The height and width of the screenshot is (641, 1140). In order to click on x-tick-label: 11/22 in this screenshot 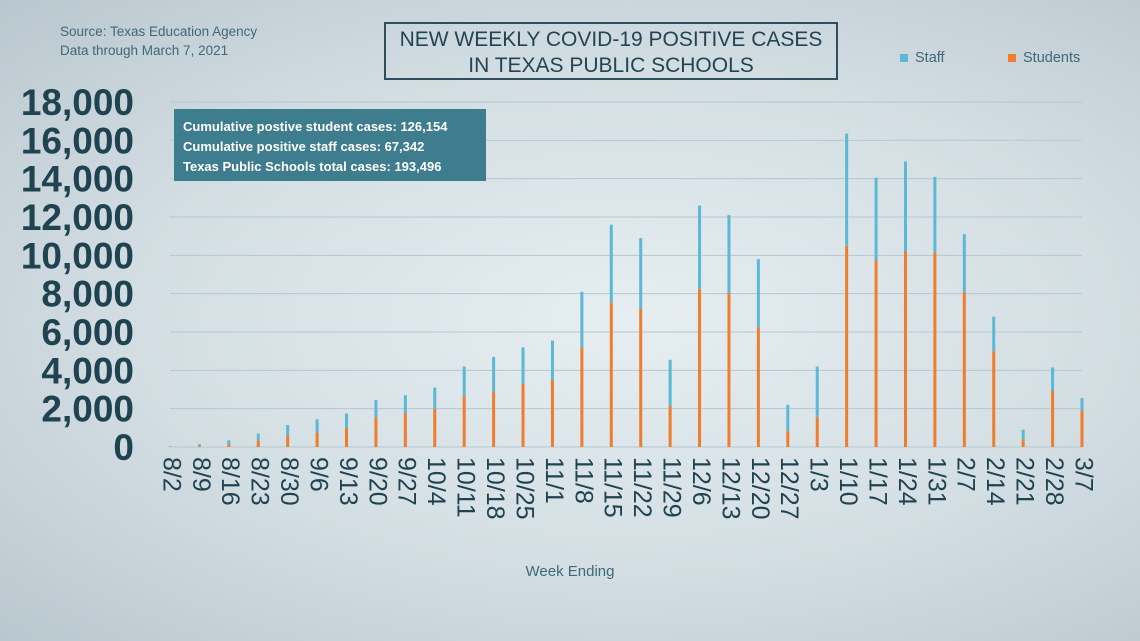, I will do `click(642, 487)`.